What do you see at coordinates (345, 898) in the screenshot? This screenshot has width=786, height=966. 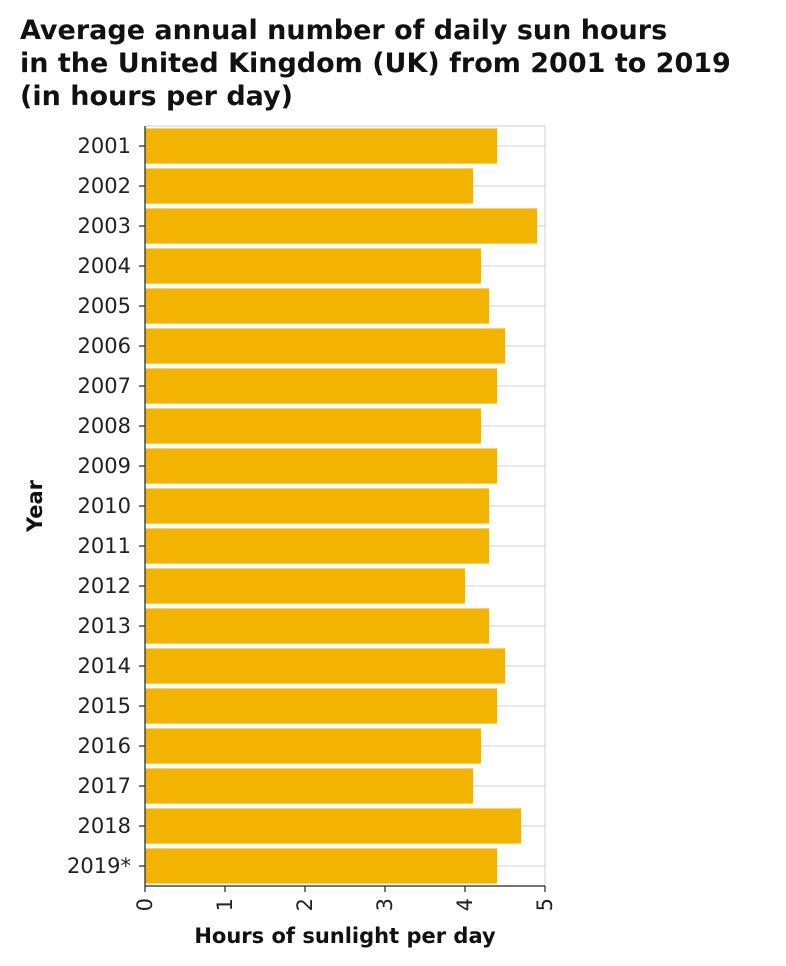 I see `x-axis: 0 1 2 3 4 5` at bounding box center [345, 898].